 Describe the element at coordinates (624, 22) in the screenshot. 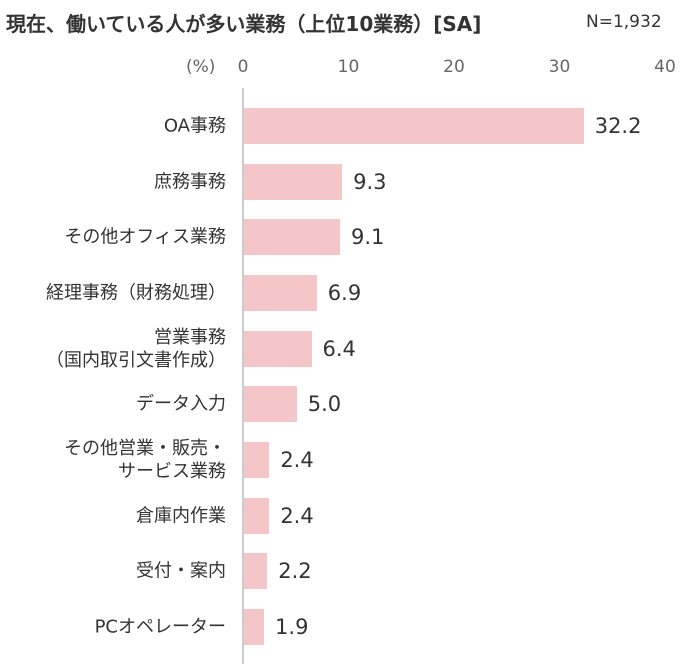

I see `chart-subtitle: N=1,932` at that location.